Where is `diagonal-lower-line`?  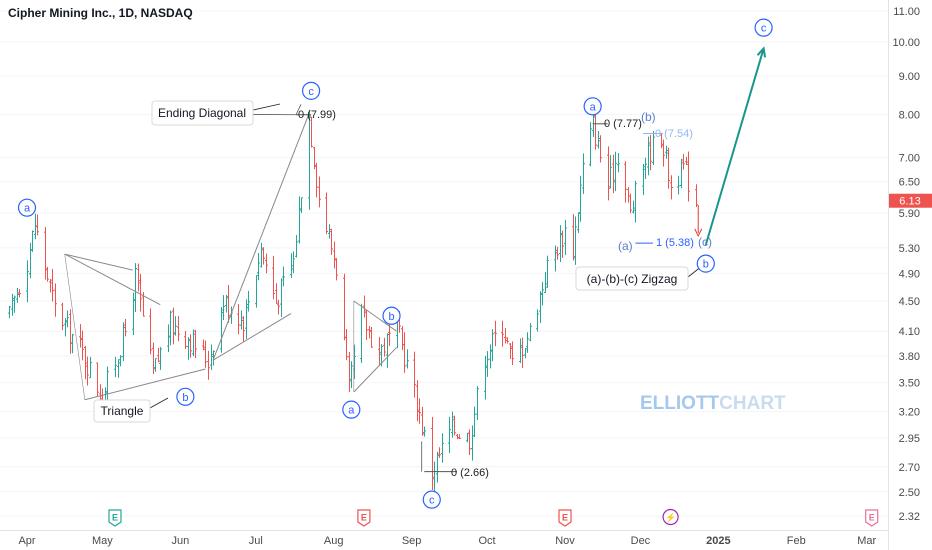 diagonal-lower-line is located at coordinates (252, 337).